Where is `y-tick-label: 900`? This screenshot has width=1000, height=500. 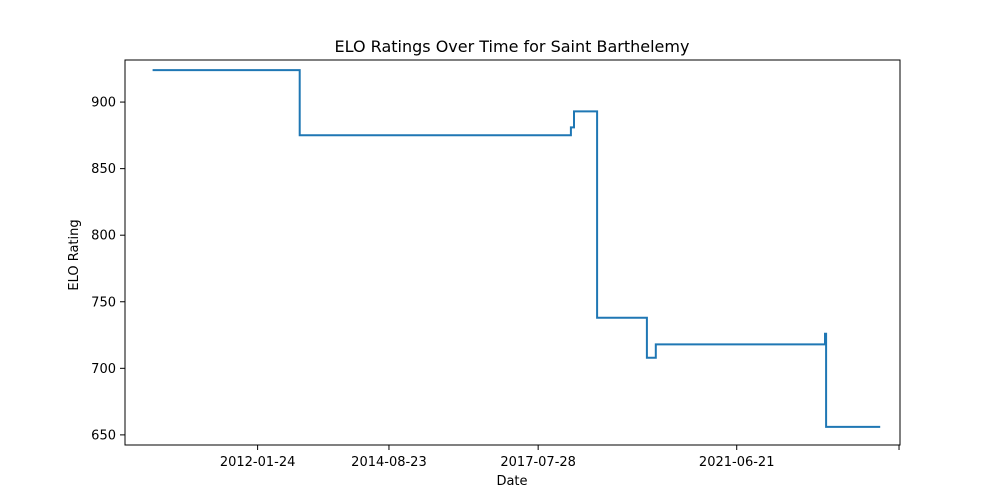 y-tick-label: 900 is located at coordinates (103, 103).